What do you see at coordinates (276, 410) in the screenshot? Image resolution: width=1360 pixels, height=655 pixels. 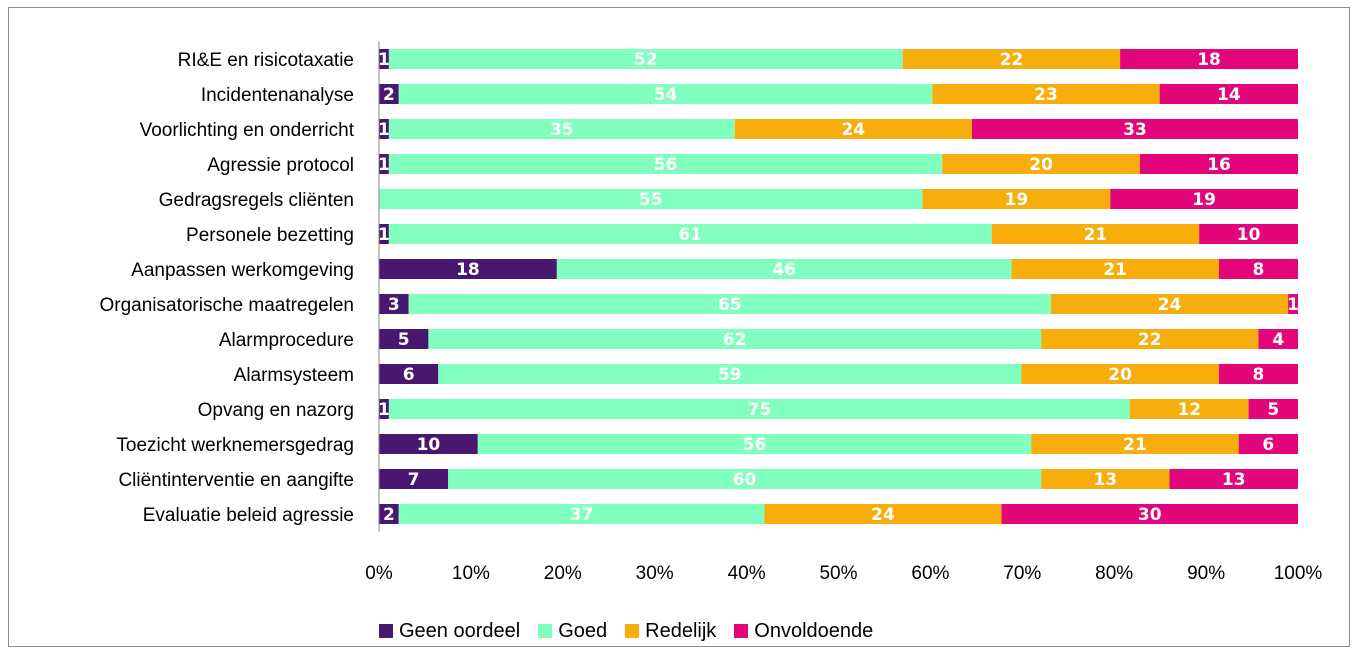 I see `category-label: Opvang en nazorg` at bounding box center [276, 410].